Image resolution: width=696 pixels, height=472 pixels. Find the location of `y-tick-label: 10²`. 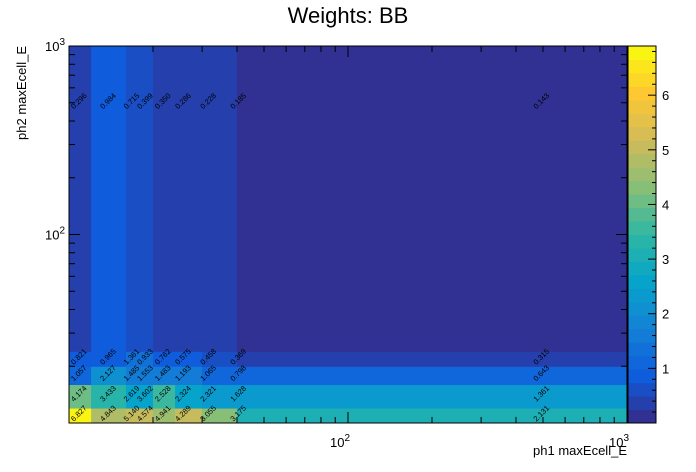

y-tick-label: 10² is located at coordinates (55, 234).